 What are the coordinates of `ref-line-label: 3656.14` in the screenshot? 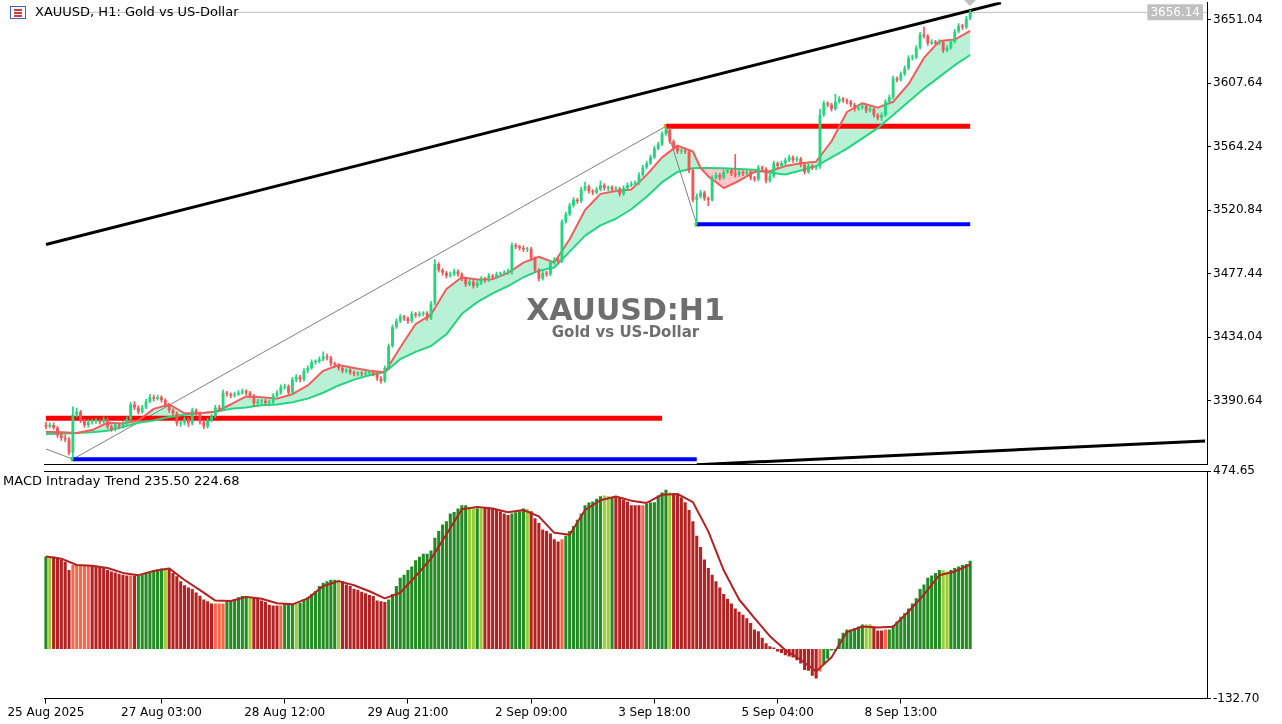 It's located at (1175, 11).